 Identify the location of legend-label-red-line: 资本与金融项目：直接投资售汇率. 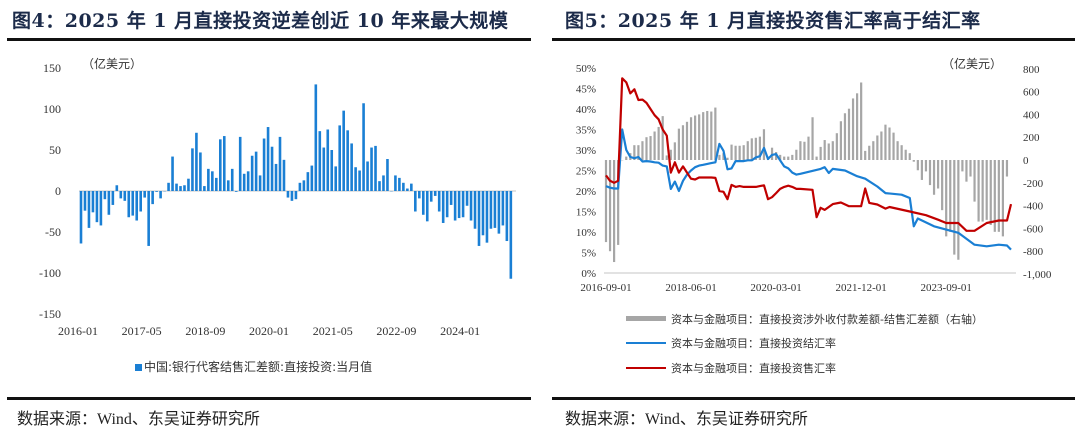
(753, 368).